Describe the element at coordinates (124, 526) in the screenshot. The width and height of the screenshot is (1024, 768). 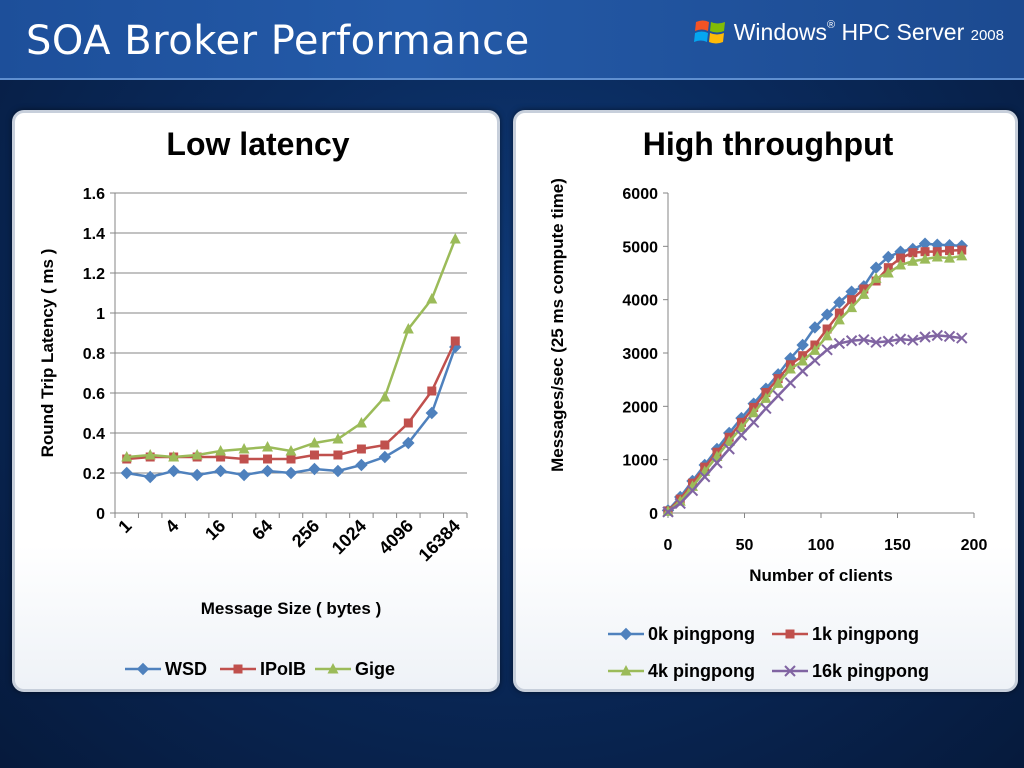
I see `x-tick-label: 1` at that location.